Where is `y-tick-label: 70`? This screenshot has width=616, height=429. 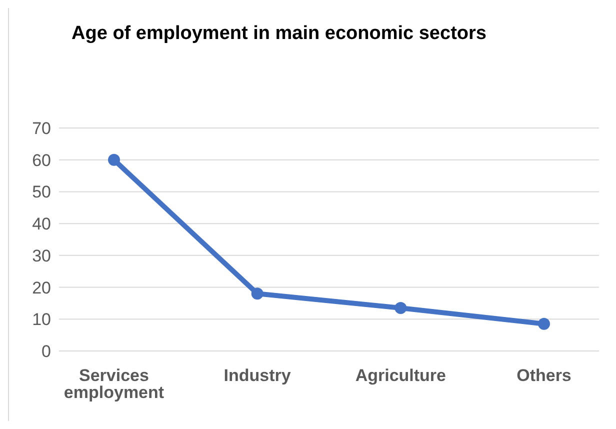
y-tick-label: 70 is located at coordinates (41, 128).